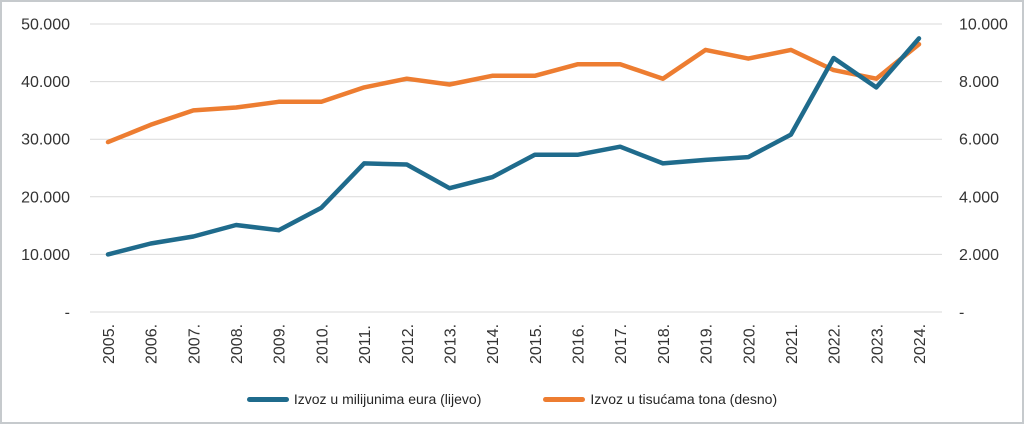  I want to click on left-axis-tick-label: 40.000, so click(45, 82).